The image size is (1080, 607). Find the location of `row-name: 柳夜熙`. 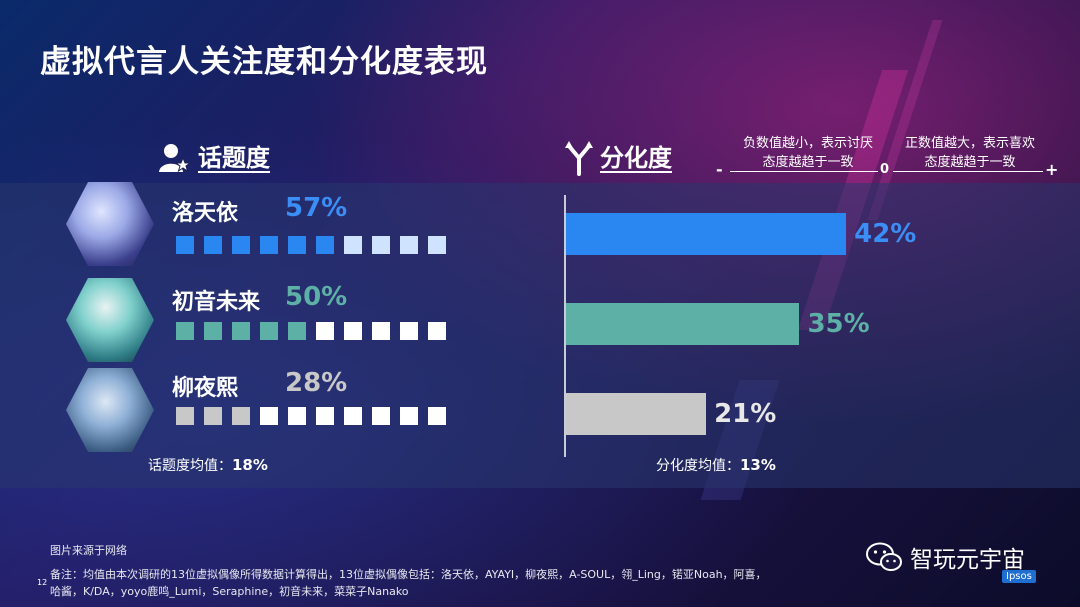

row-name: 柳夜熙 is located at coordinates (205, 388).